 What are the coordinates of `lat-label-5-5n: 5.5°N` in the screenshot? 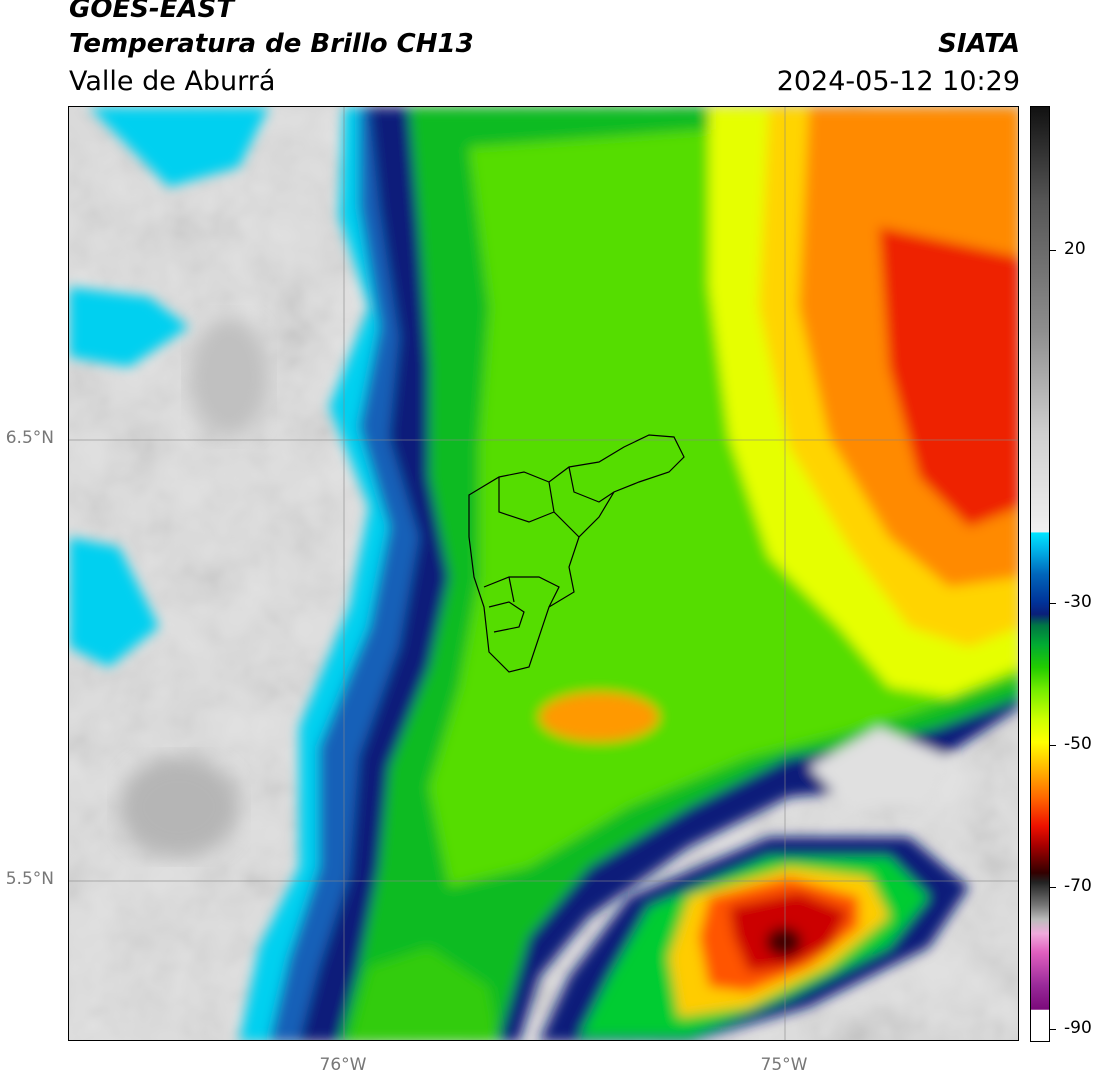 It's located at (29, 879).